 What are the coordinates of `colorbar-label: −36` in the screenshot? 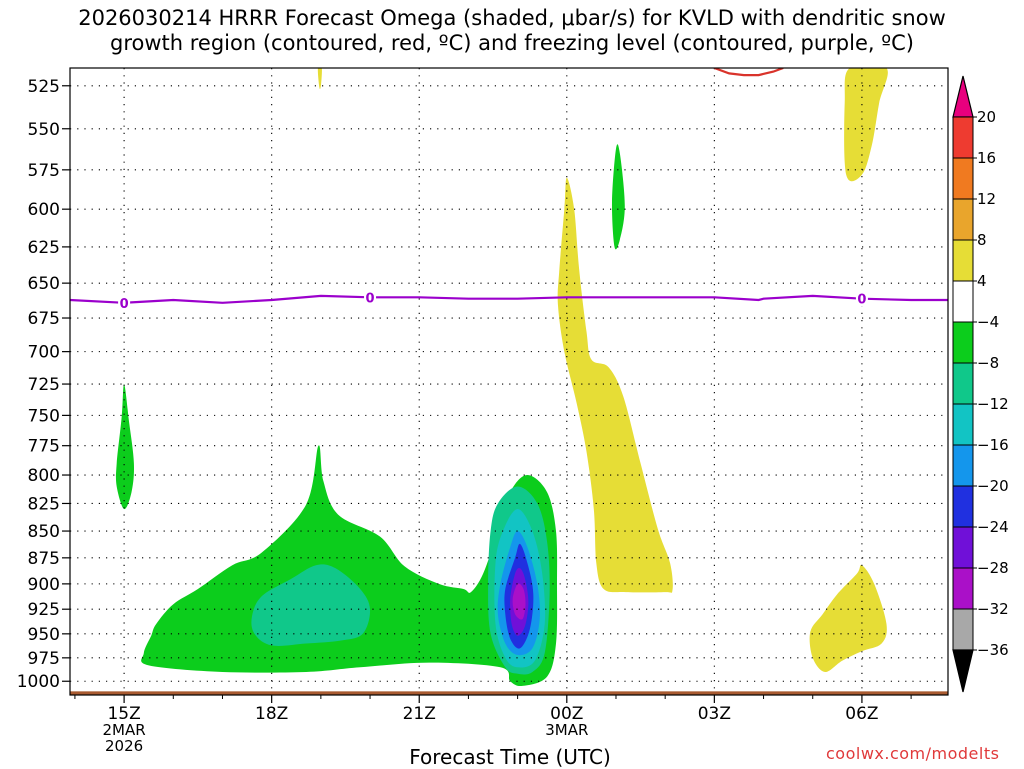 It's located at (993, 650).